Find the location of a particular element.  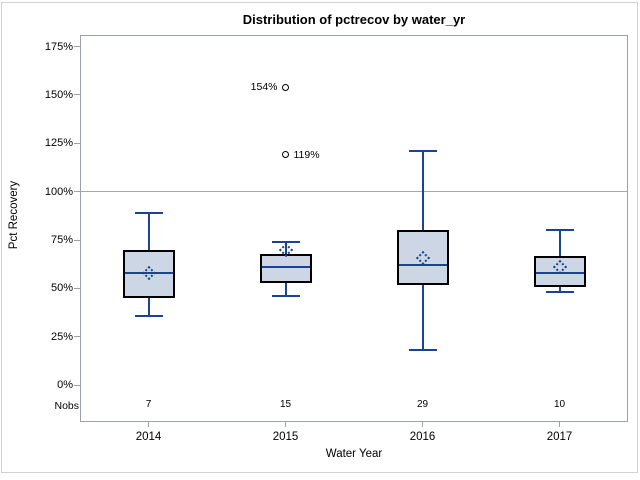

y-tick-label: 175% is located at coordinates (58, 46).